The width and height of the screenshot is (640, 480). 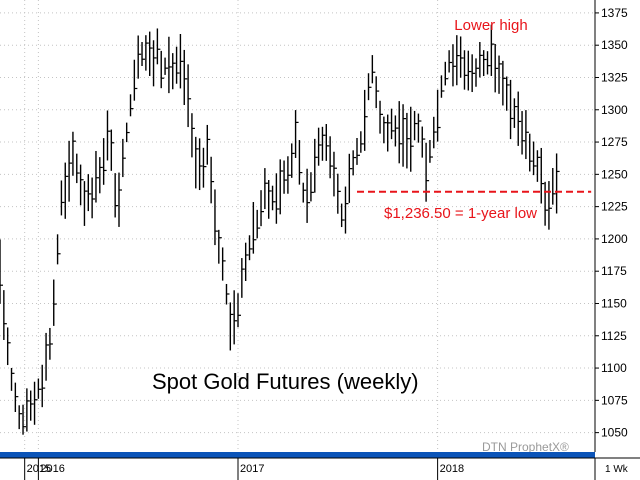 I want to click on year-label: 2018, so click(x=452, y=469).